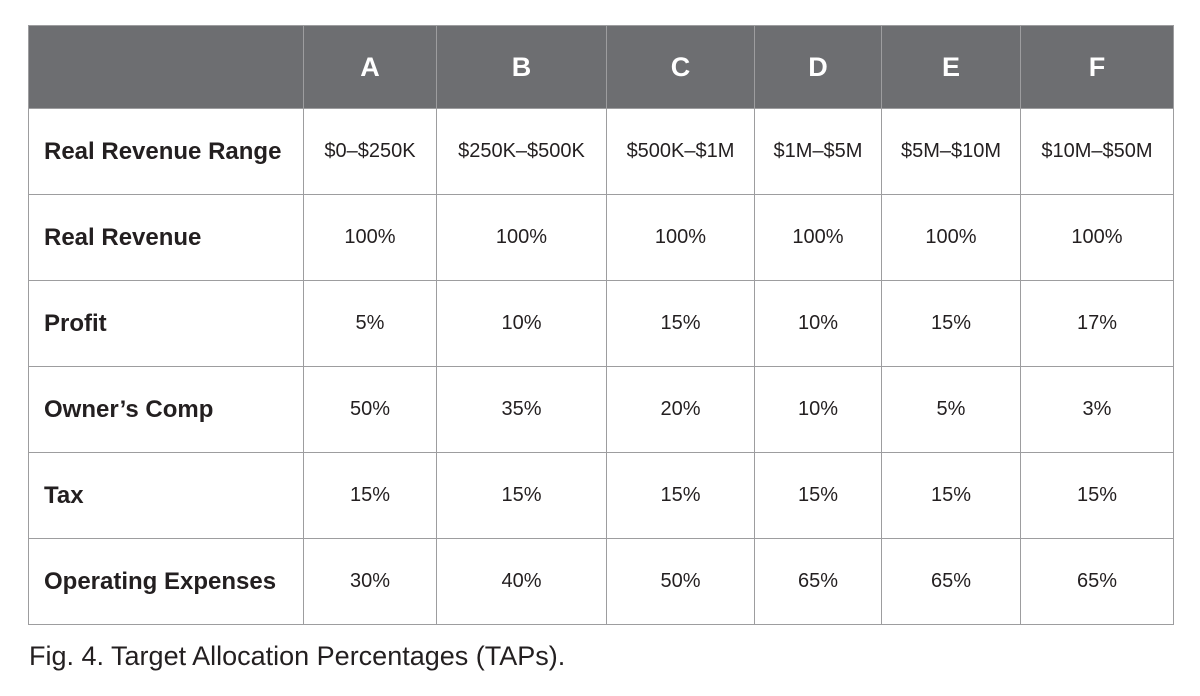  I want to click on table-row: Owner’s Comp 50% 35% 20% 10% 5% 3%, so click(601, 409).